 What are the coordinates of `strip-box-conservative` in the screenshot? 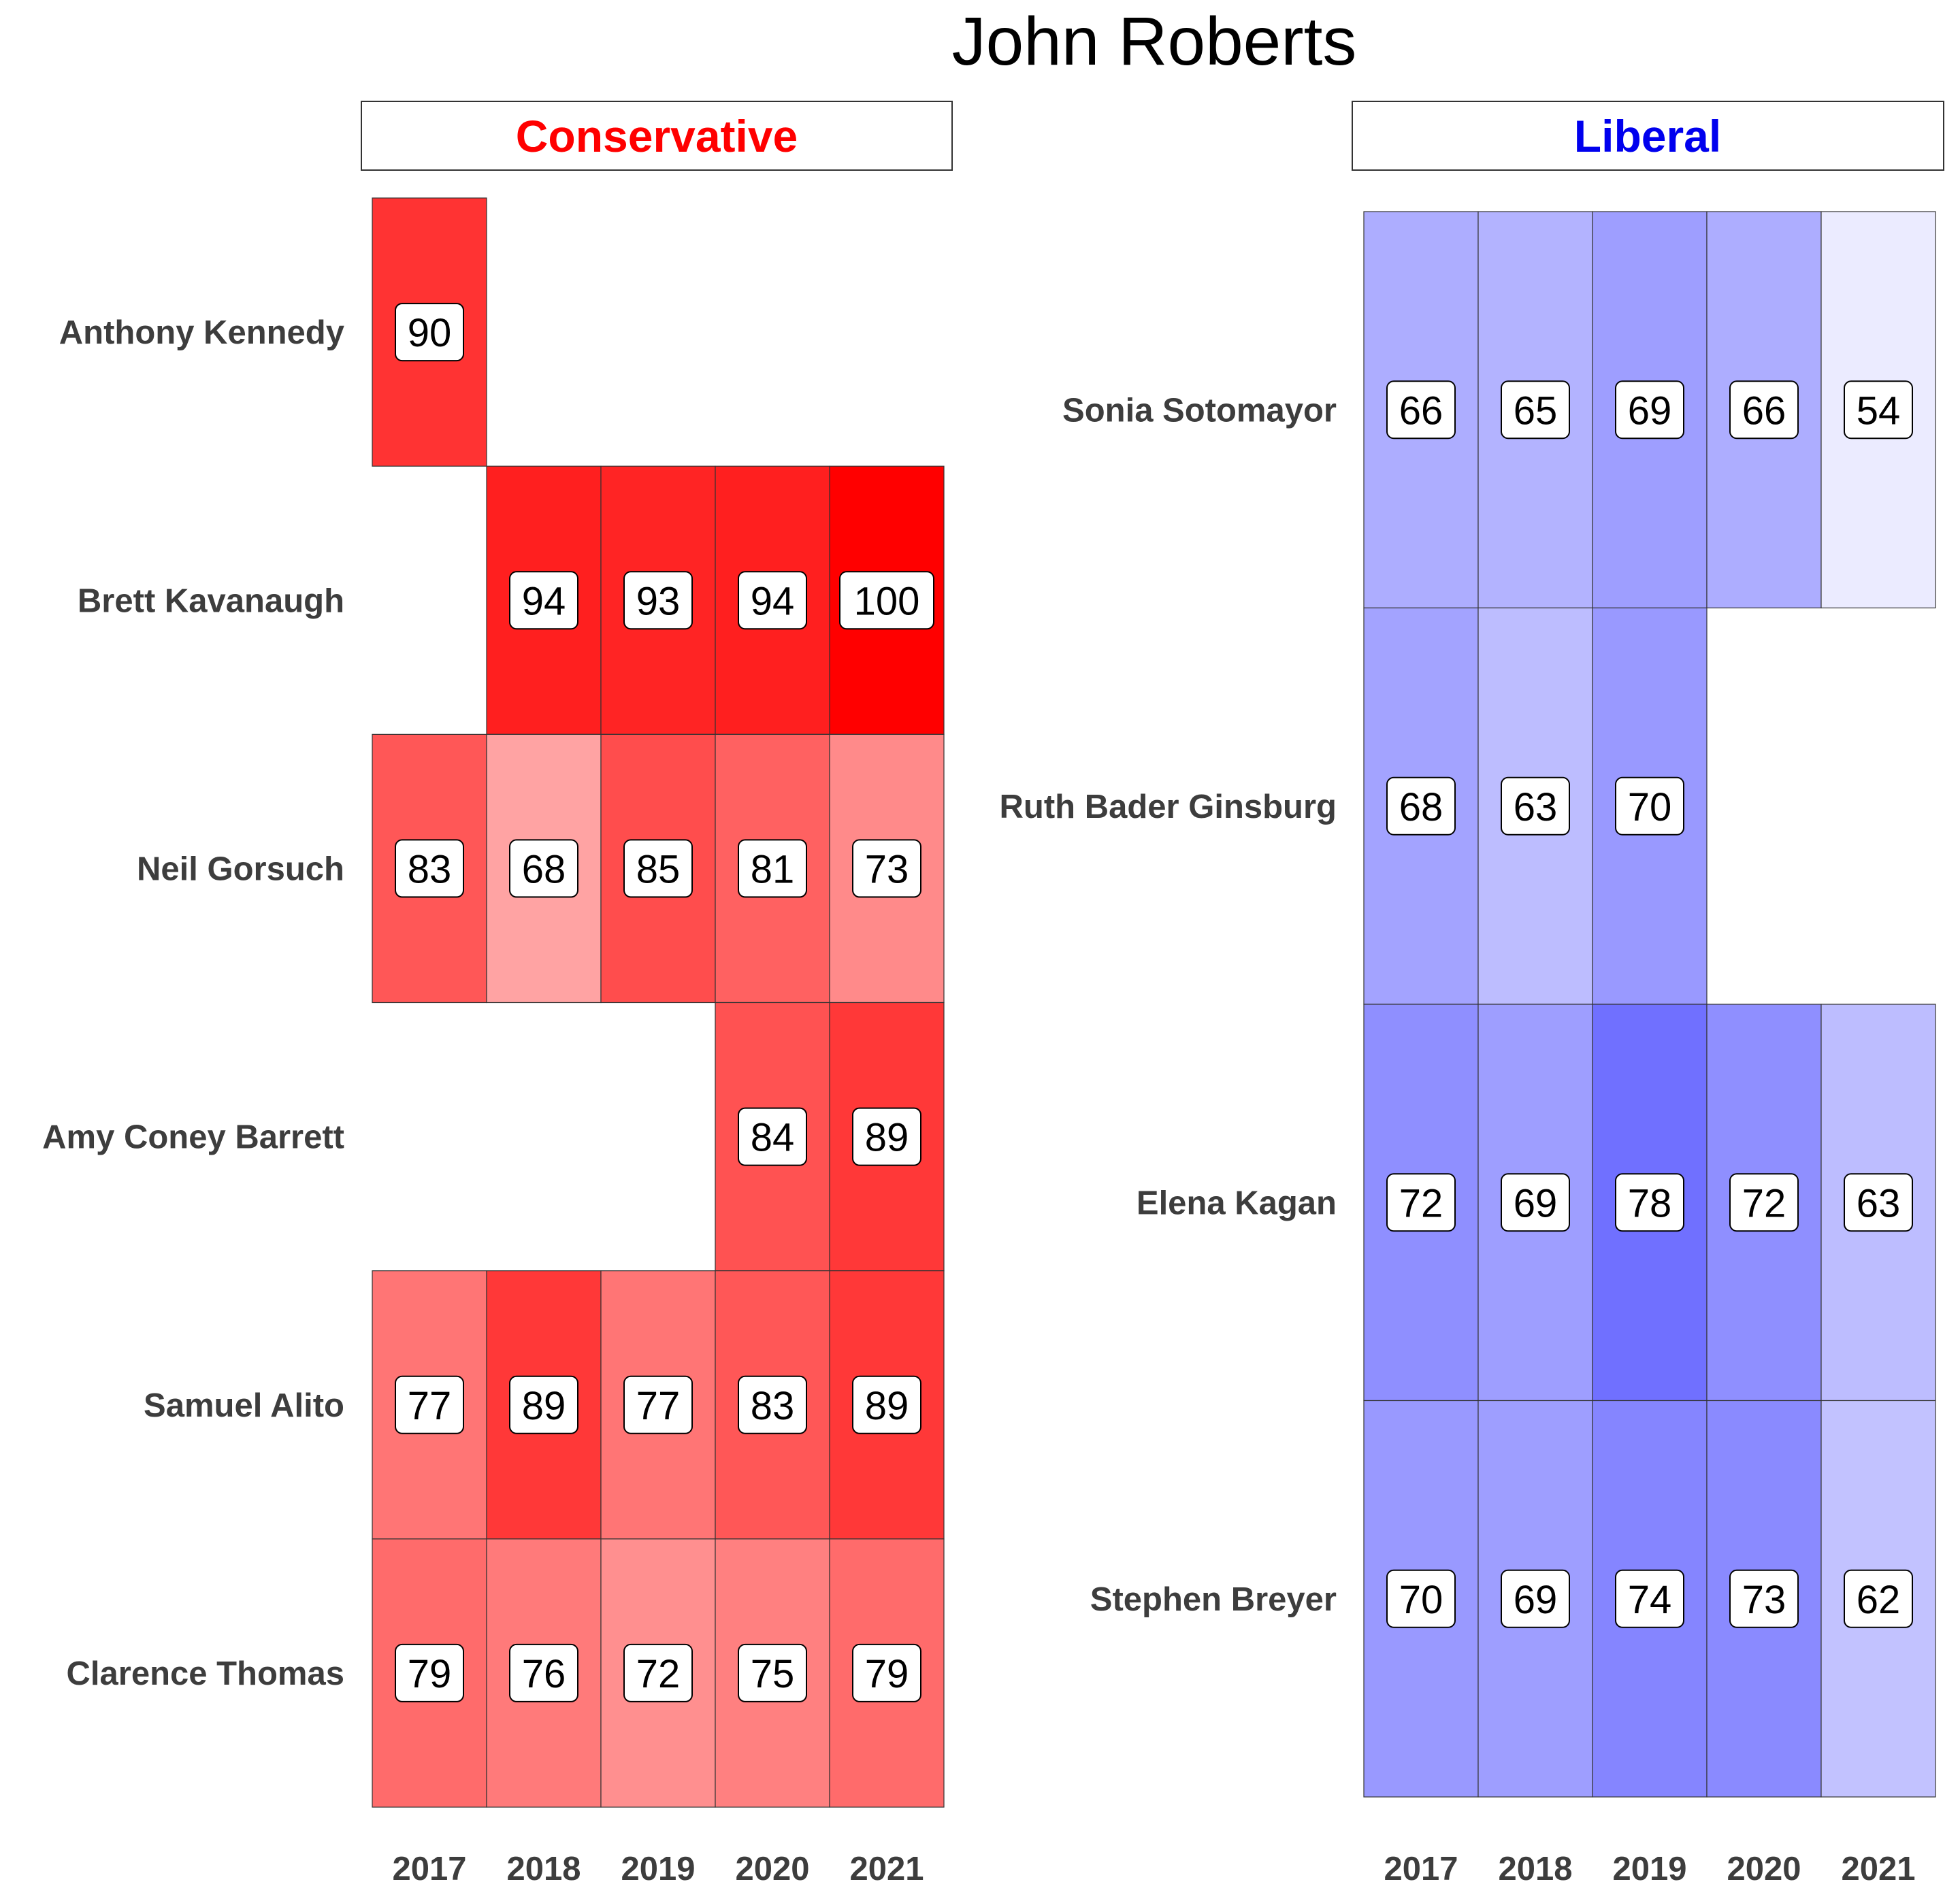 It's located at (657, 136).